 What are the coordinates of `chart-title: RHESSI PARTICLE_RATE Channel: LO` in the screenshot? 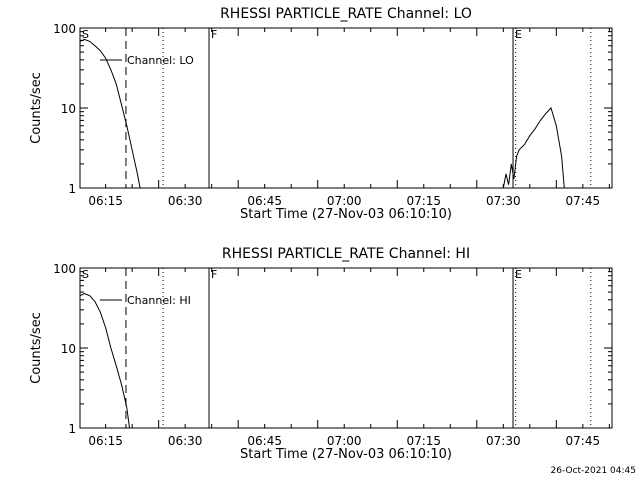 It's located at (346, 14).